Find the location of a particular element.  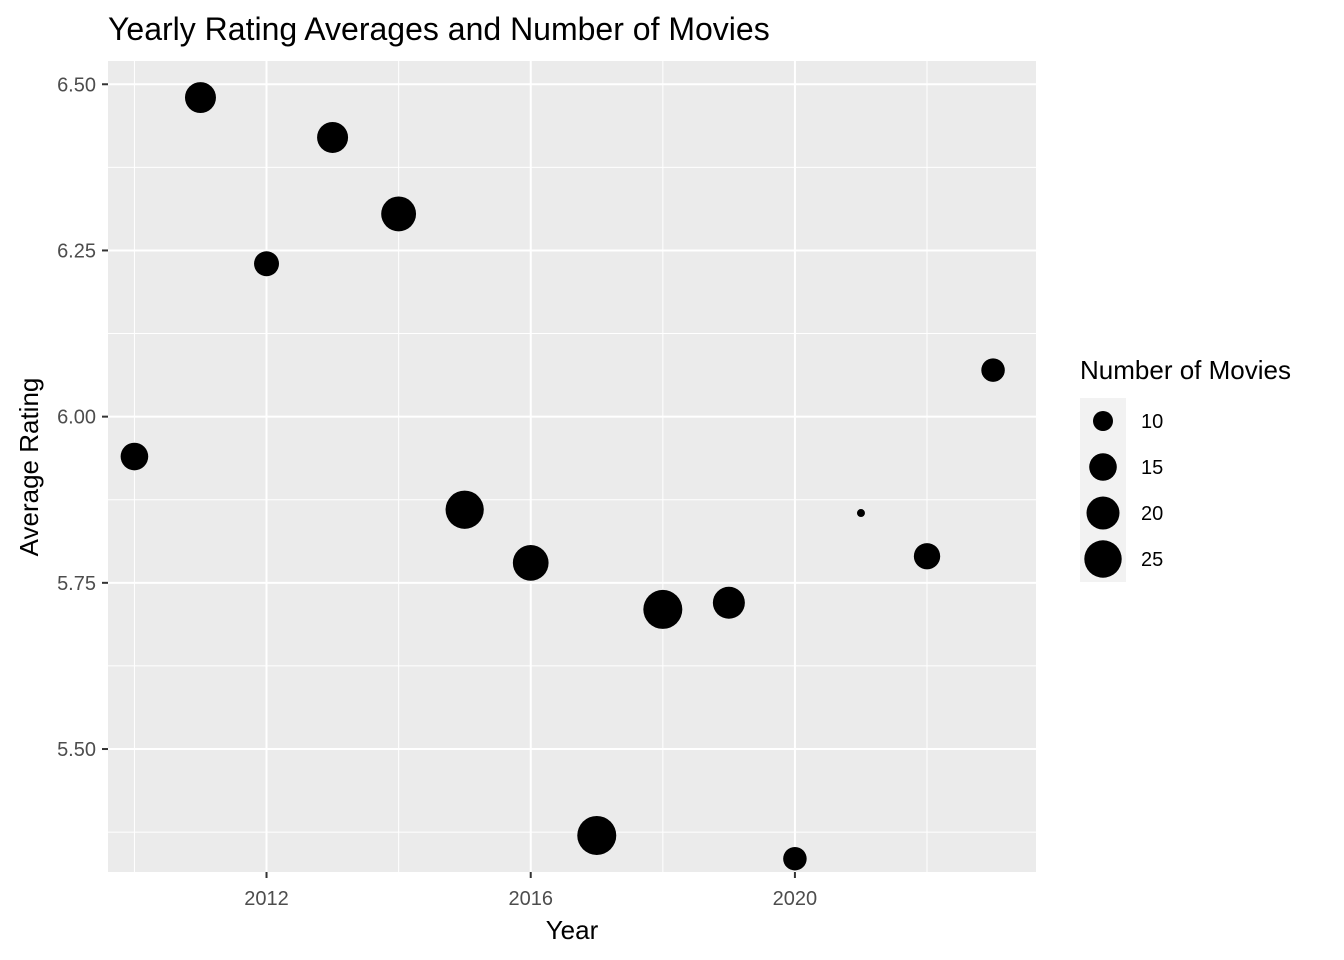

y-axis: 5.50 5.75 6.00 6.25 6.50 is located at coordinates (82, 417).